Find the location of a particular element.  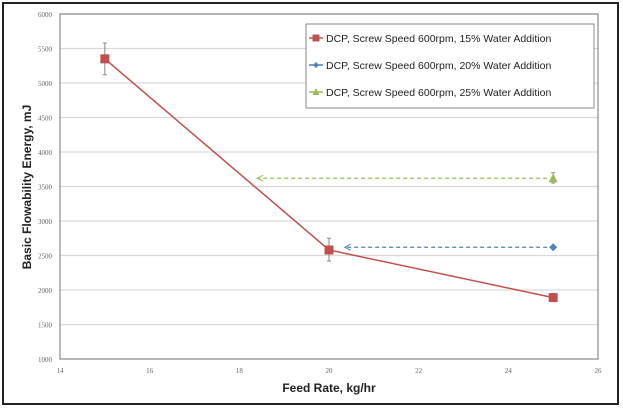

legend-box is located at coordinates (450, 66).